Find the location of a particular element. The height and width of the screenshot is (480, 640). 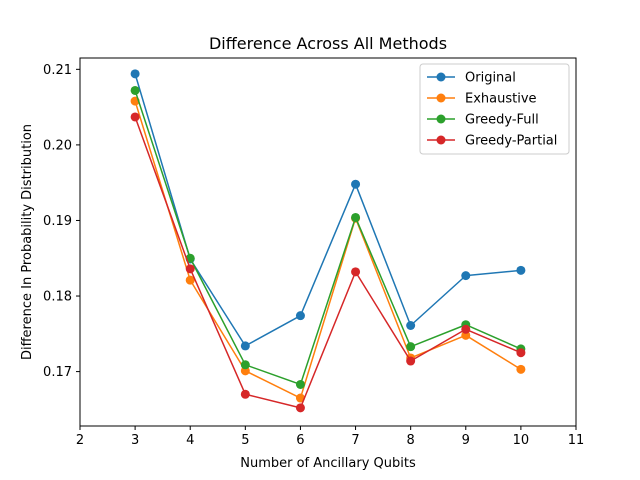

legend-entry-exhaustive: Exhaustive is located at coordinates (482, 99).